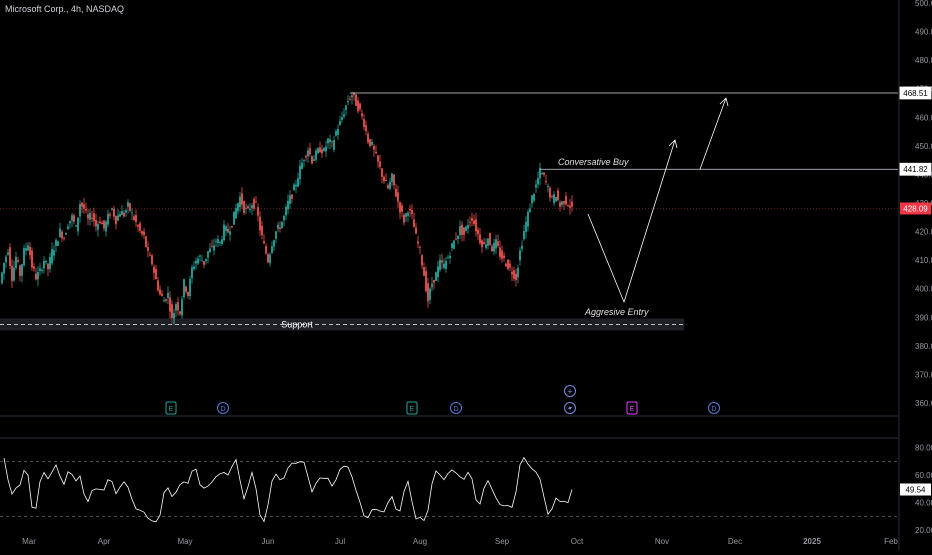 Image resolution: width=932 pixels, height=555 pixels. I want to click on rsi-tick-label: 60.00, so click(923, 475).